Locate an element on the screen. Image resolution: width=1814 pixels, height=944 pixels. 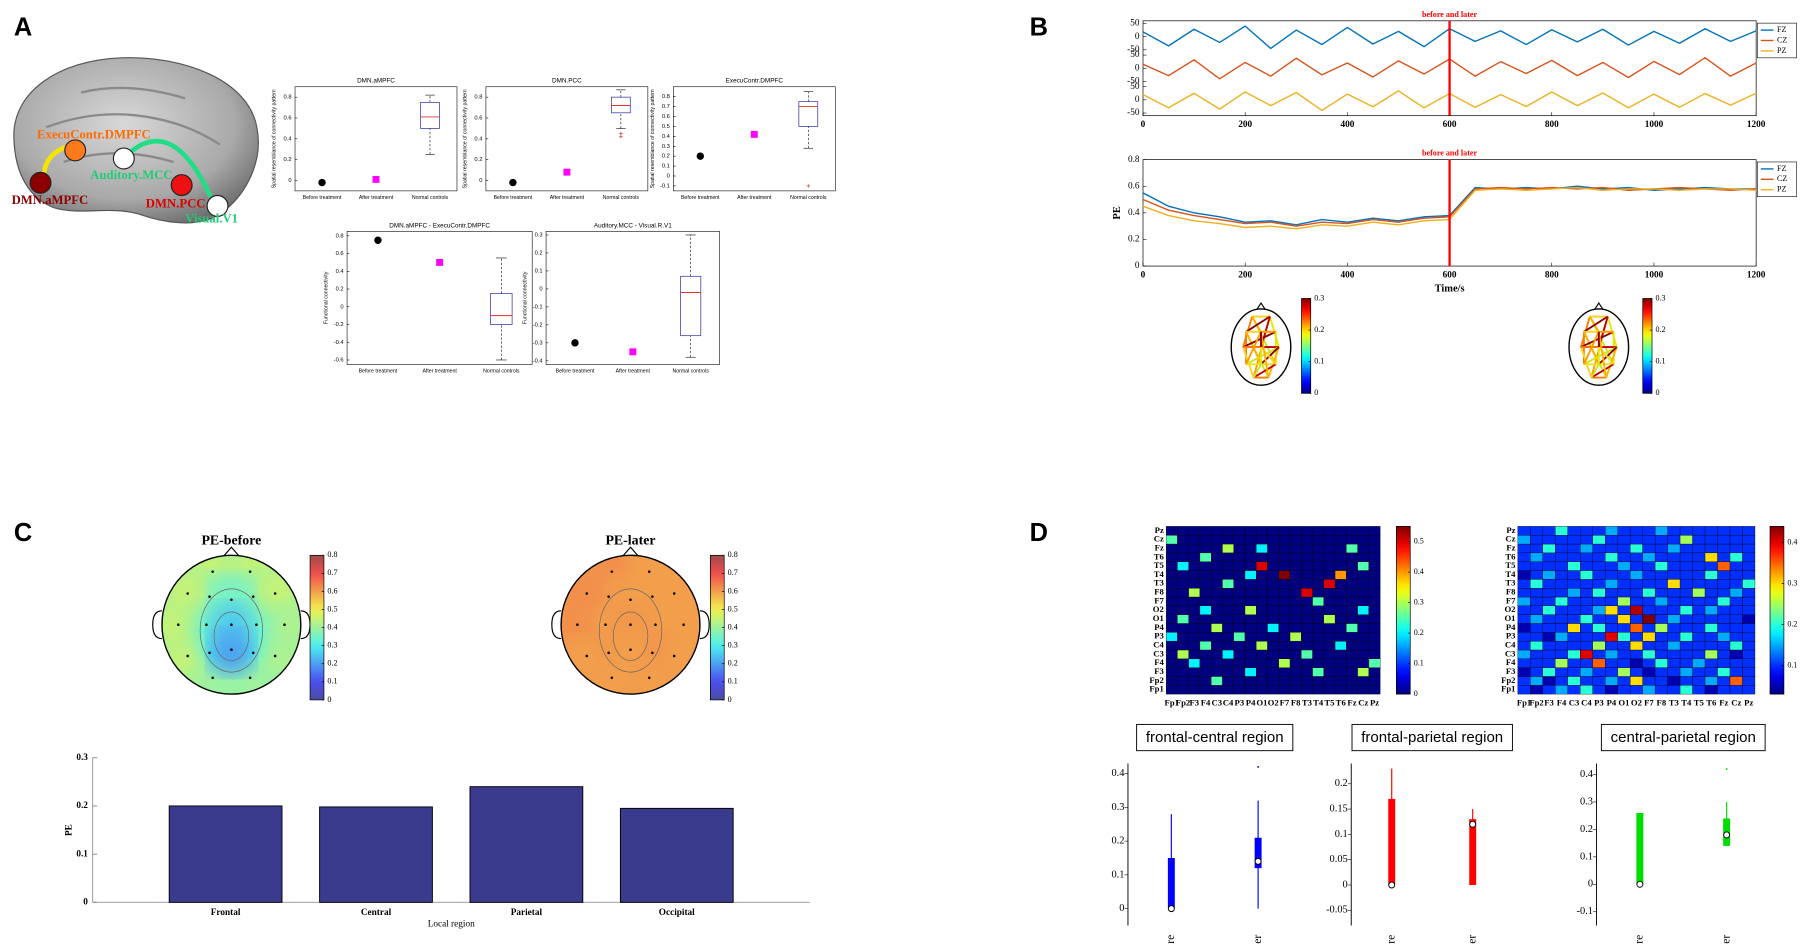
y-tick-label: 0.2 is located at coordinates (340, 290).